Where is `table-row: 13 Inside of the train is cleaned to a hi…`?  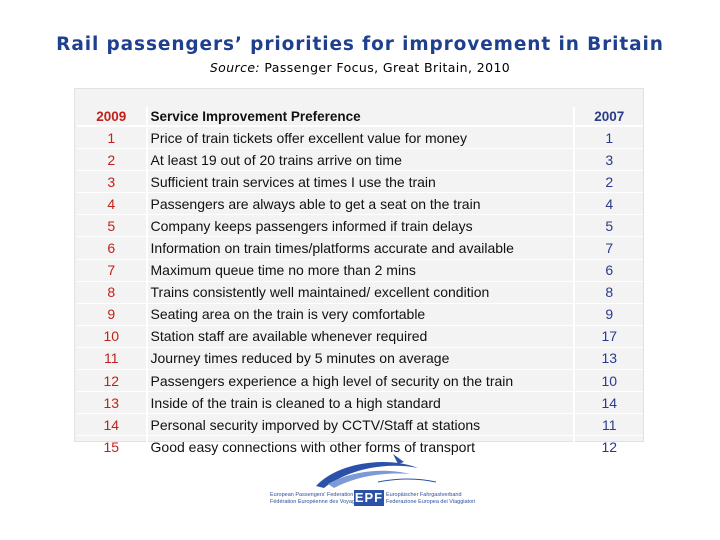 table-row: 13 Inside of the train is cleaned to a hi… is located at coordinates (360, 402).